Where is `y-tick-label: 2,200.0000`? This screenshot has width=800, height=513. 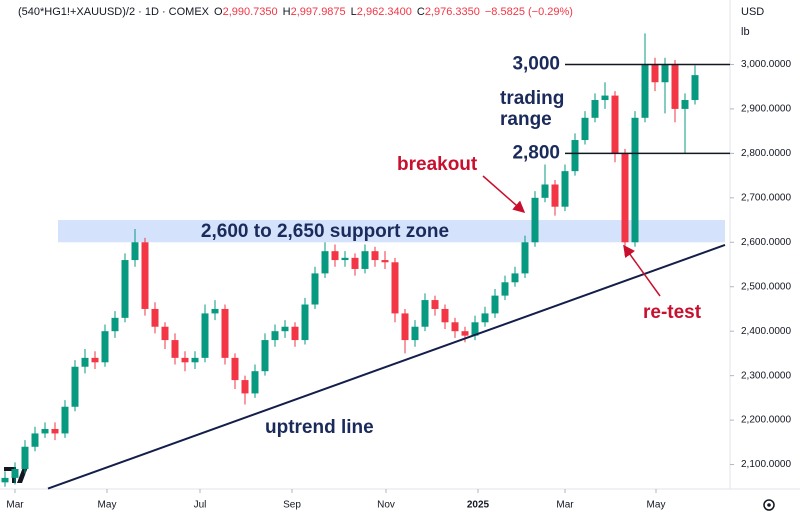 y-tick-label: 2,200.0000 is located at coordinates (766, 420).